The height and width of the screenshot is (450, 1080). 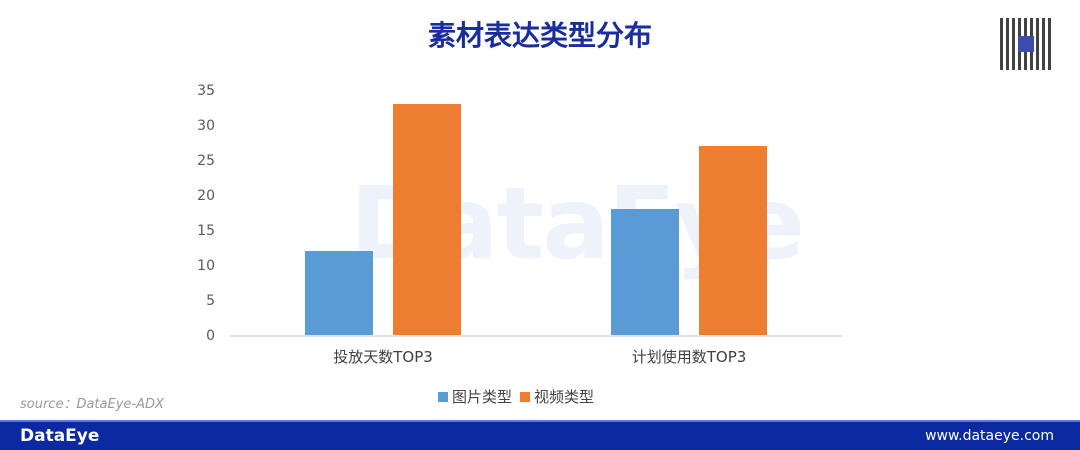 I want to click on legend-label-video: 视频类型, so click(x=564, y=397).